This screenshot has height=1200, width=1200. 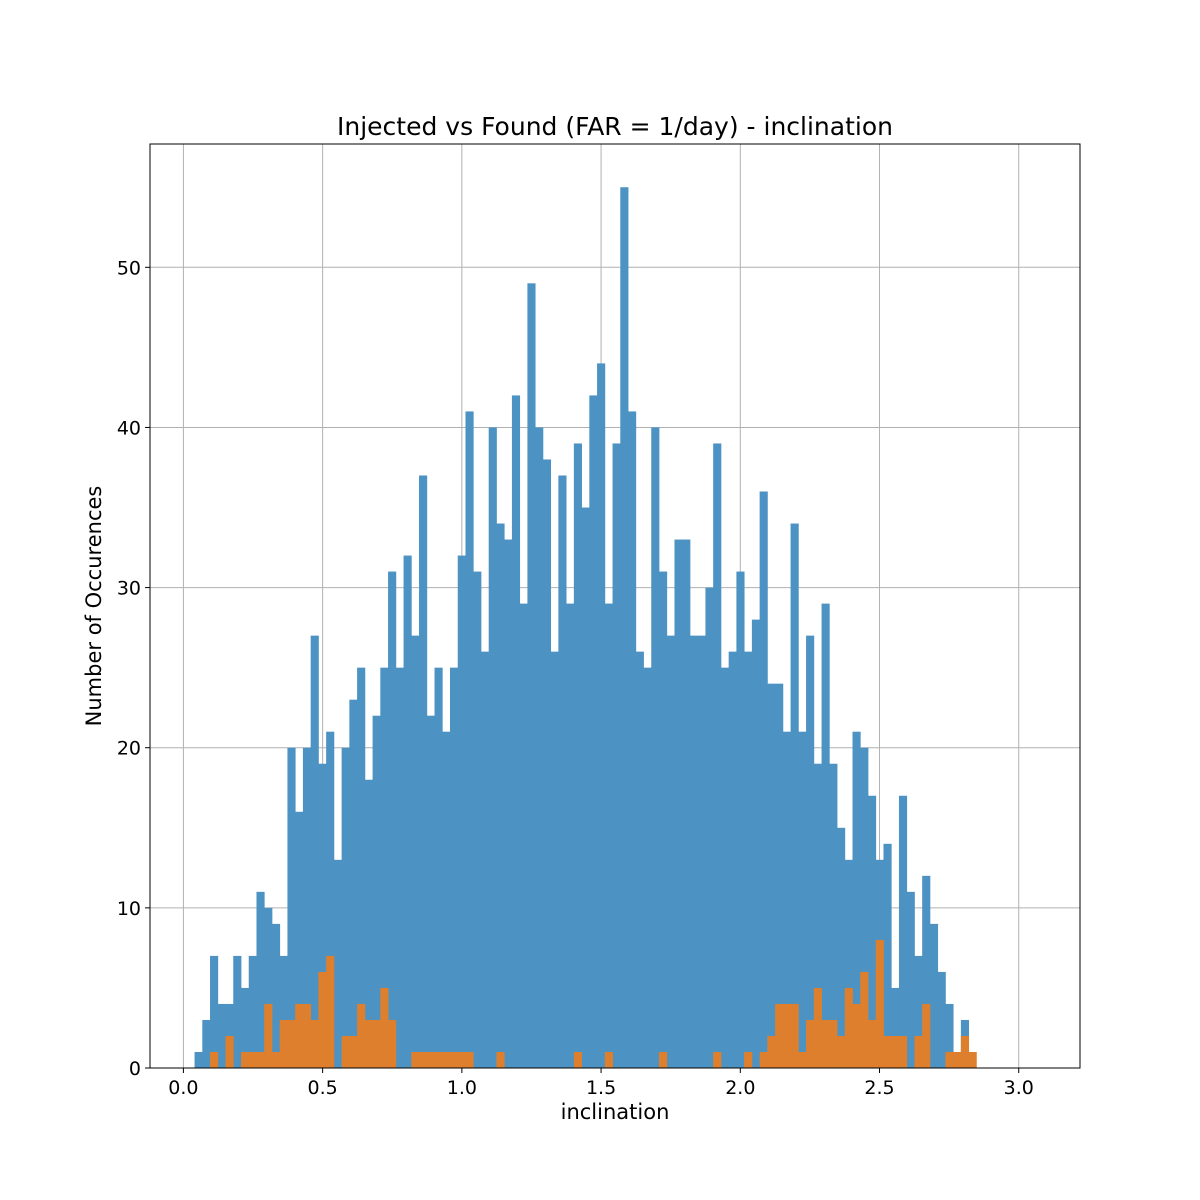 What do you see at coordinates (129, 428) in the screenshot?
I see `y-tick-label: 40` at bounding box center [129, 428].